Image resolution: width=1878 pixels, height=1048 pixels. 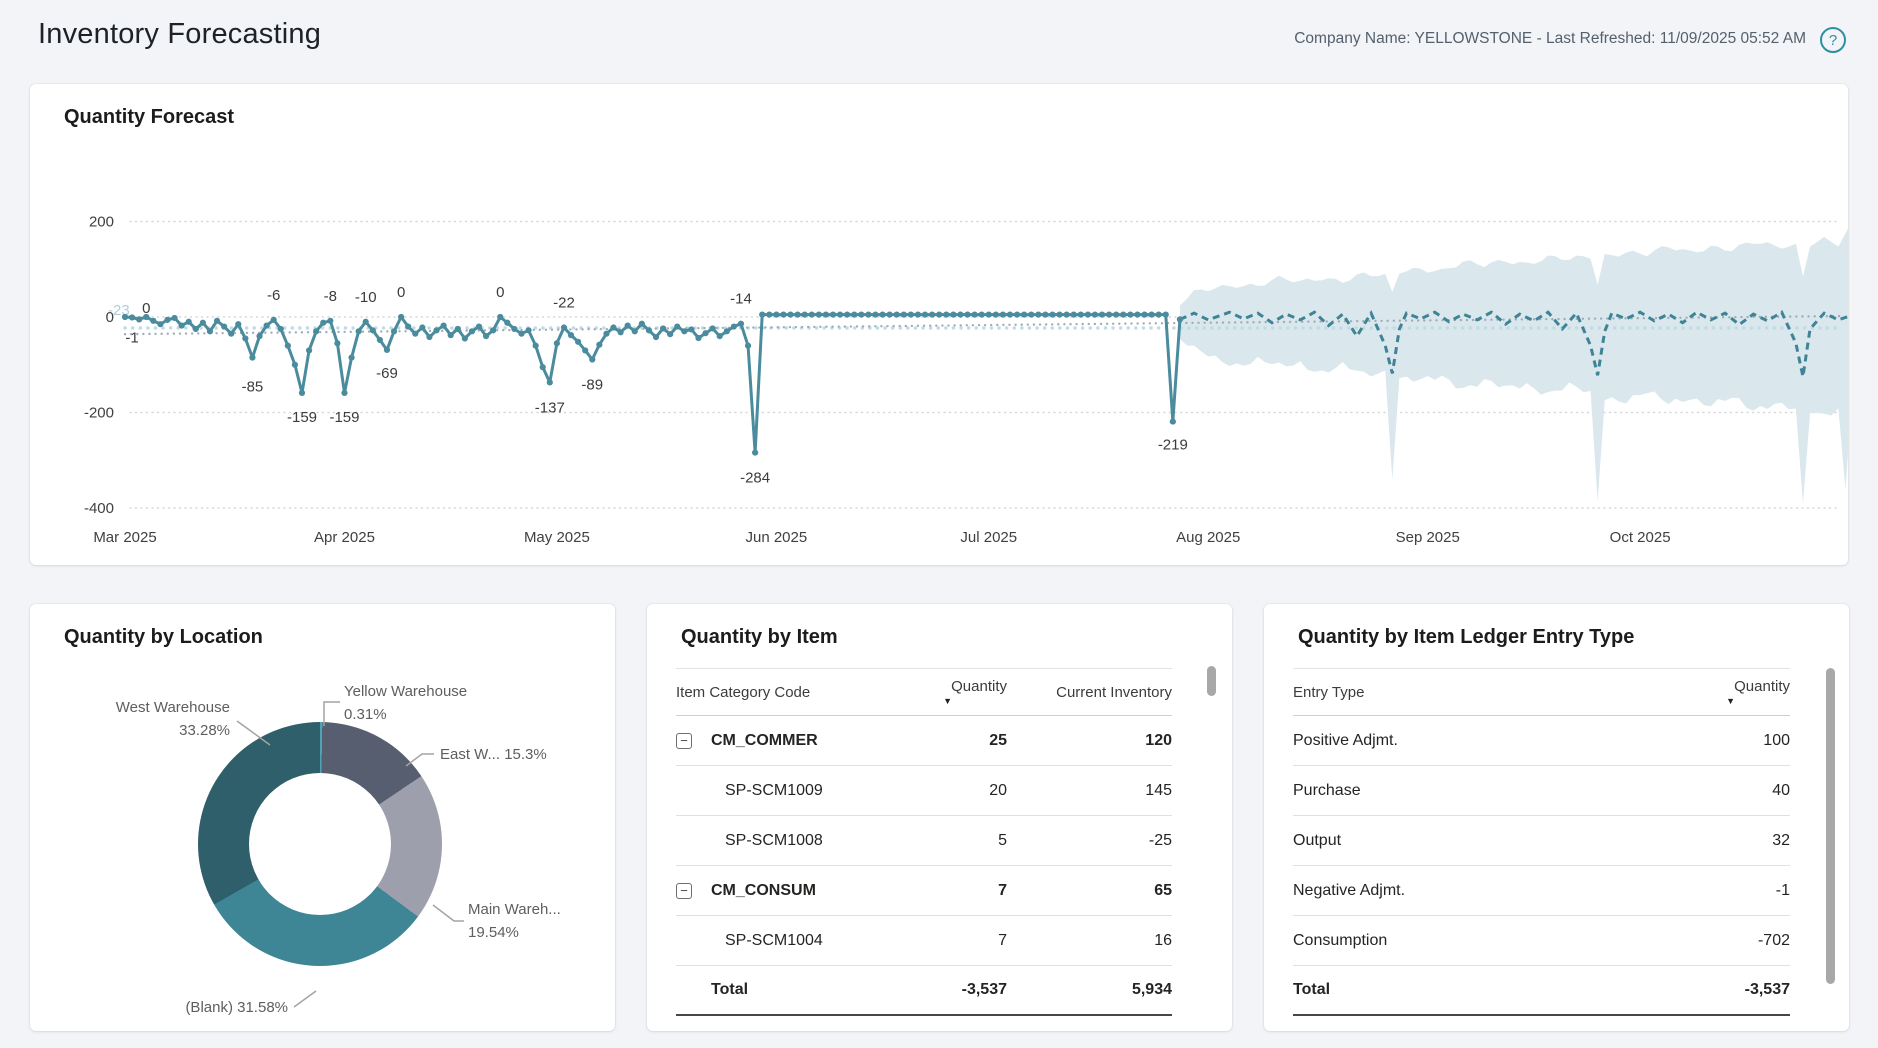 What do you see at coordinates (1158, 740) in the screenshot?
I see `inventory-cell: 120` at bounding box center [1158, 740].